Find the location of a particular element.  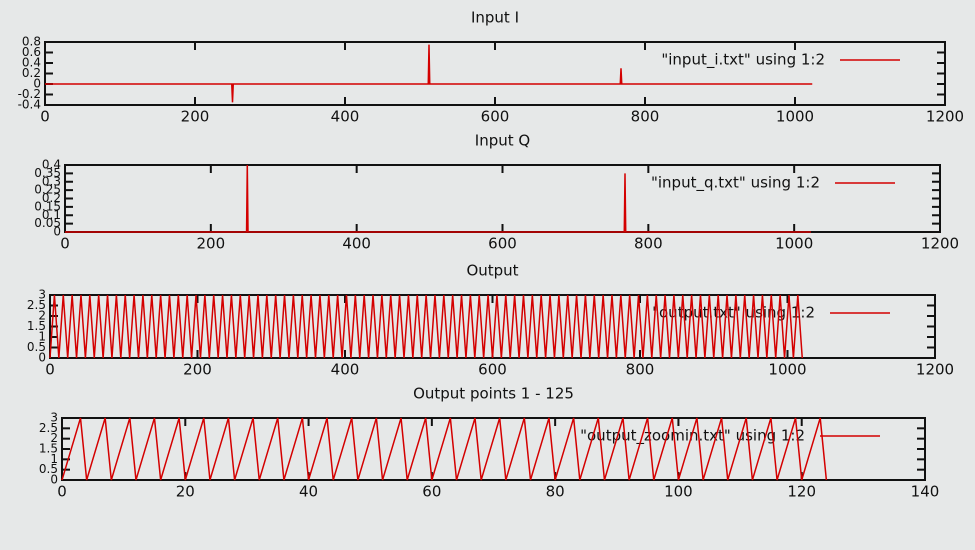

x-tick-label: 100 is located at coordinates (678, 492).